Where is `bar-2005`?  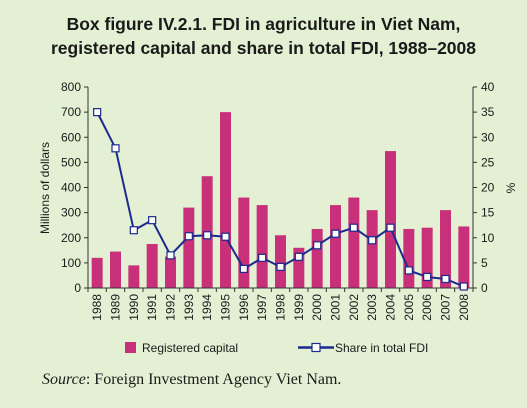
bar-2005 is located at coordinates (409, 258).